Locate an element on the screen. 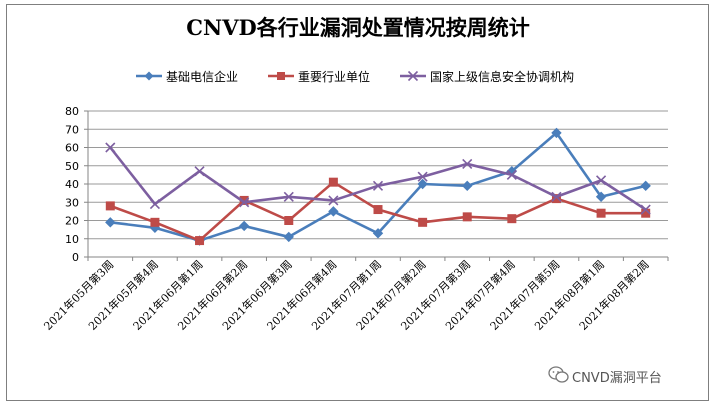 The image size is (716, 406). y-tick-label-70: 70 is located at coordinates (72, 129).